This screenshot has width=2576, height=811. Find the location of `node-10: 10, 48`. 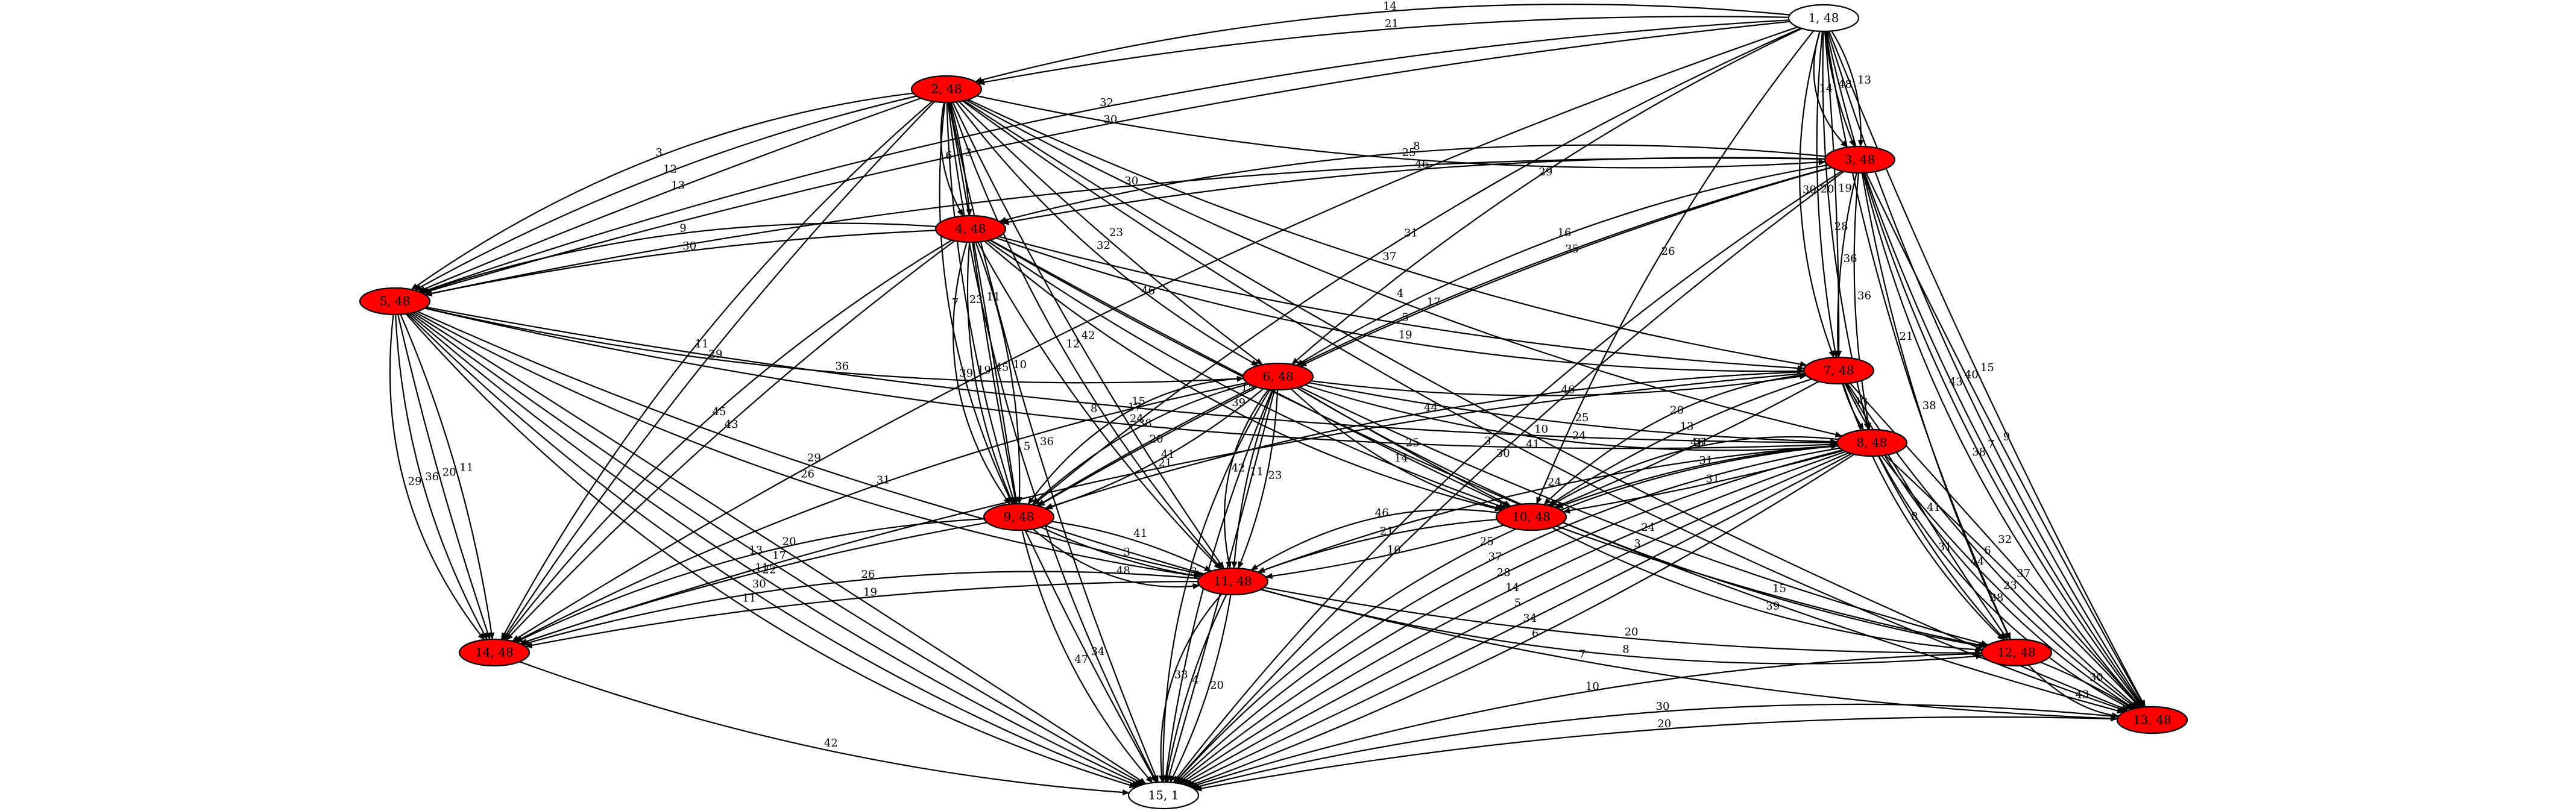

node-10: 10, 48 is located at coordinates (1531, 517).